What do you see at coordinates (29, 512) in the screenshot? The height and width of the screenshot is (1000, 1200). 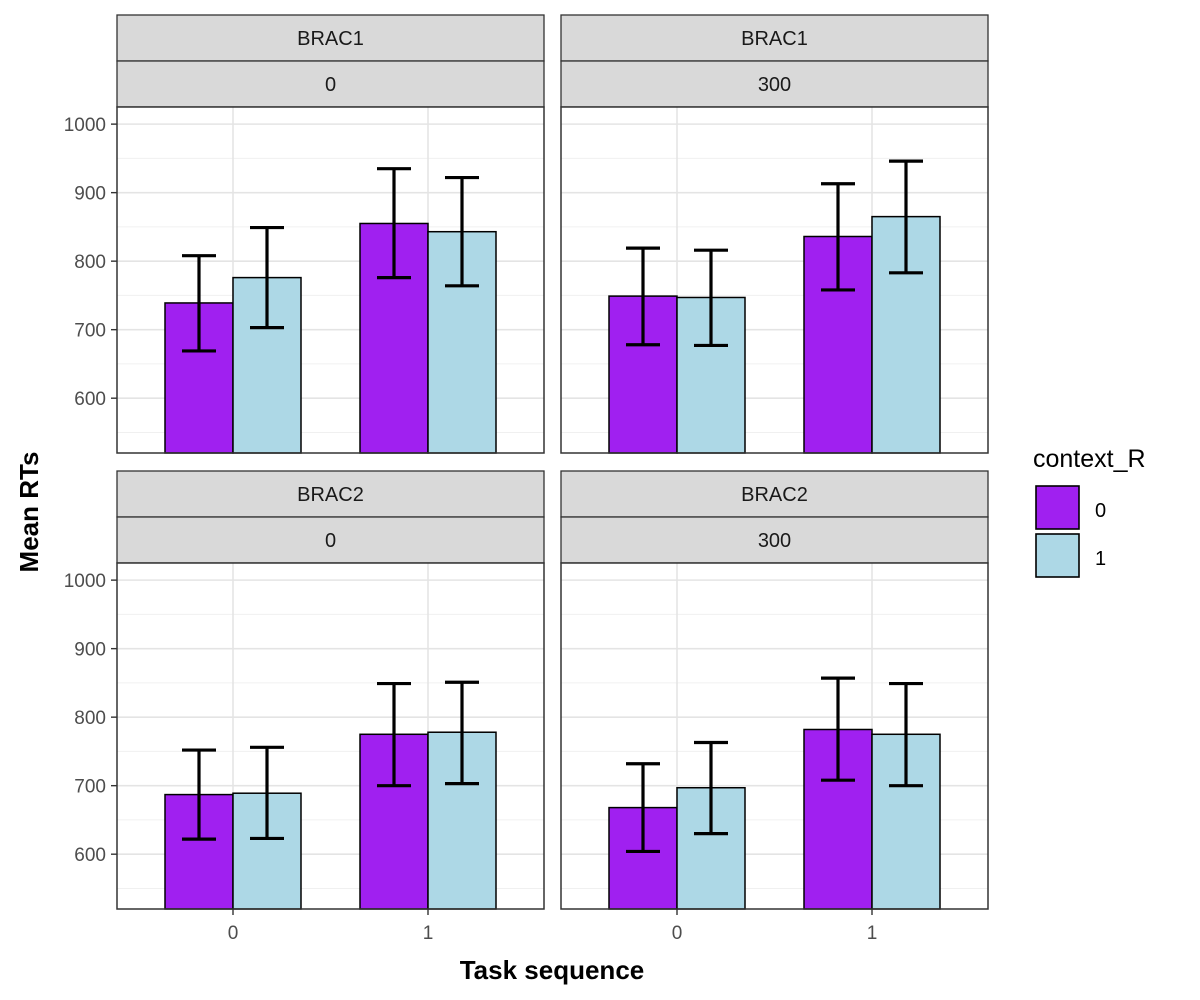 I see `y-axis-title: Mean RTs` at bounding box center [29, 512].